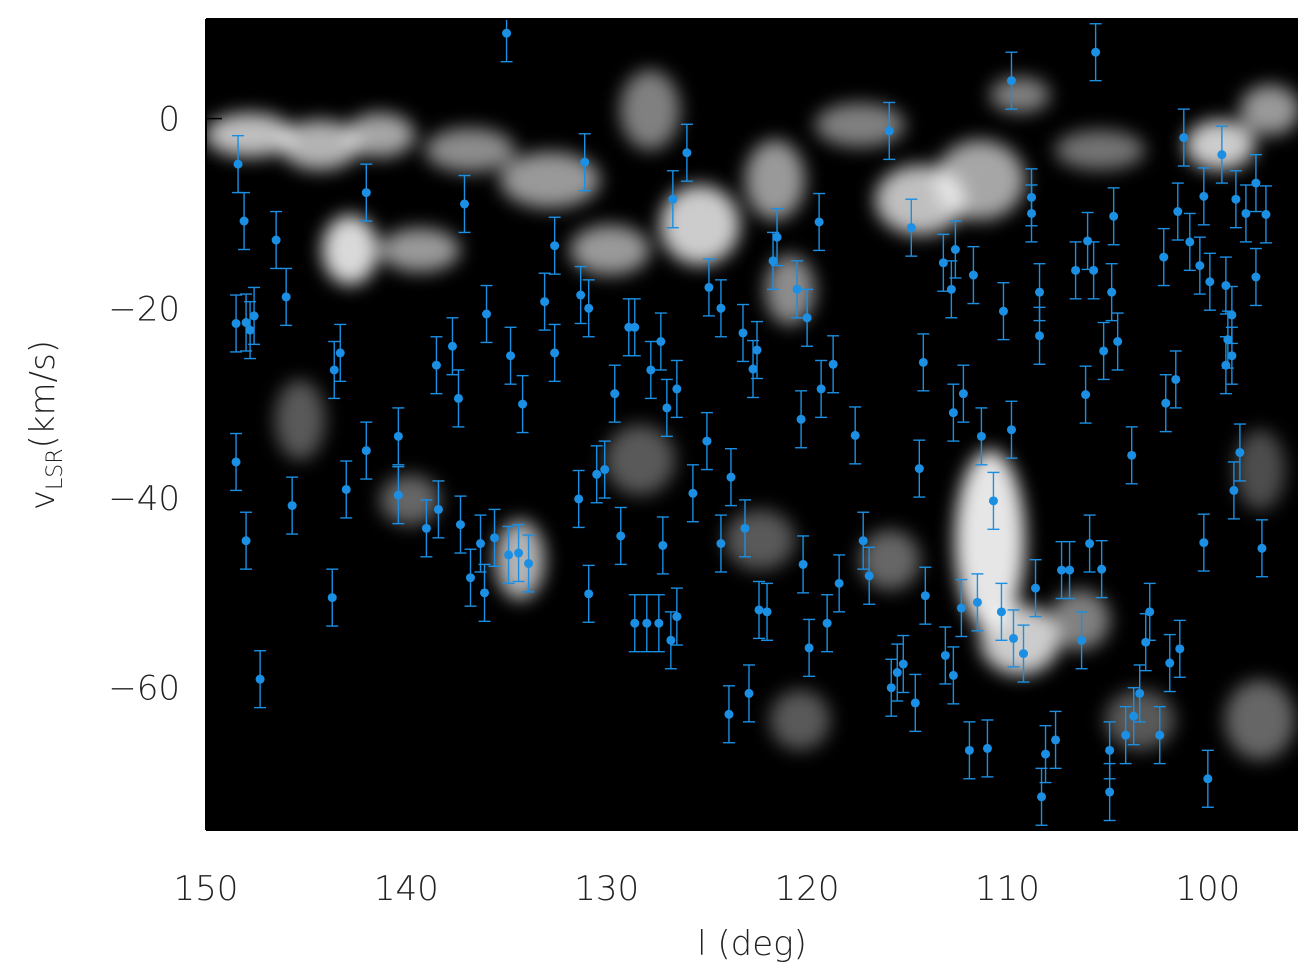  I want to click on y-tick-labels: 0 −20 −40 −60, so click(144, 404).